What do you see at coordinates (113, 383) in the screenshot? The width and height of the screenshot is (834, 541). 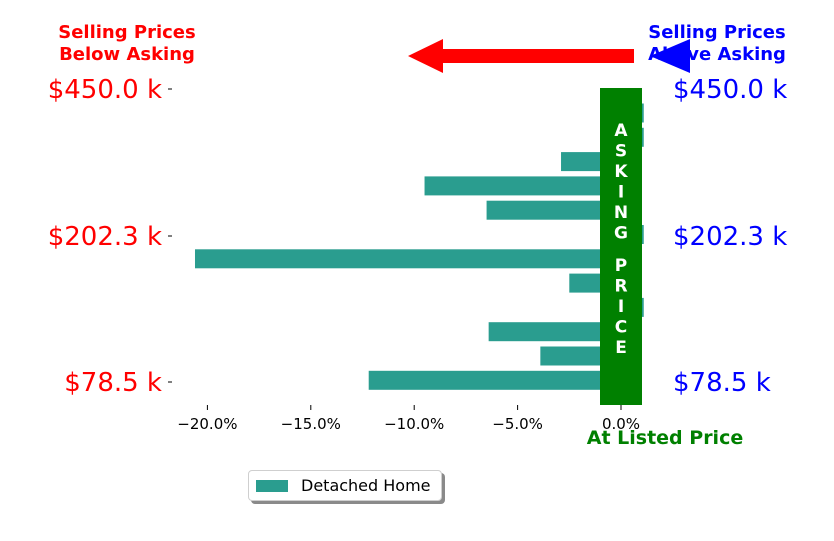 I see `price-label-left: $78.5 k` at bounding box center [113, 383].